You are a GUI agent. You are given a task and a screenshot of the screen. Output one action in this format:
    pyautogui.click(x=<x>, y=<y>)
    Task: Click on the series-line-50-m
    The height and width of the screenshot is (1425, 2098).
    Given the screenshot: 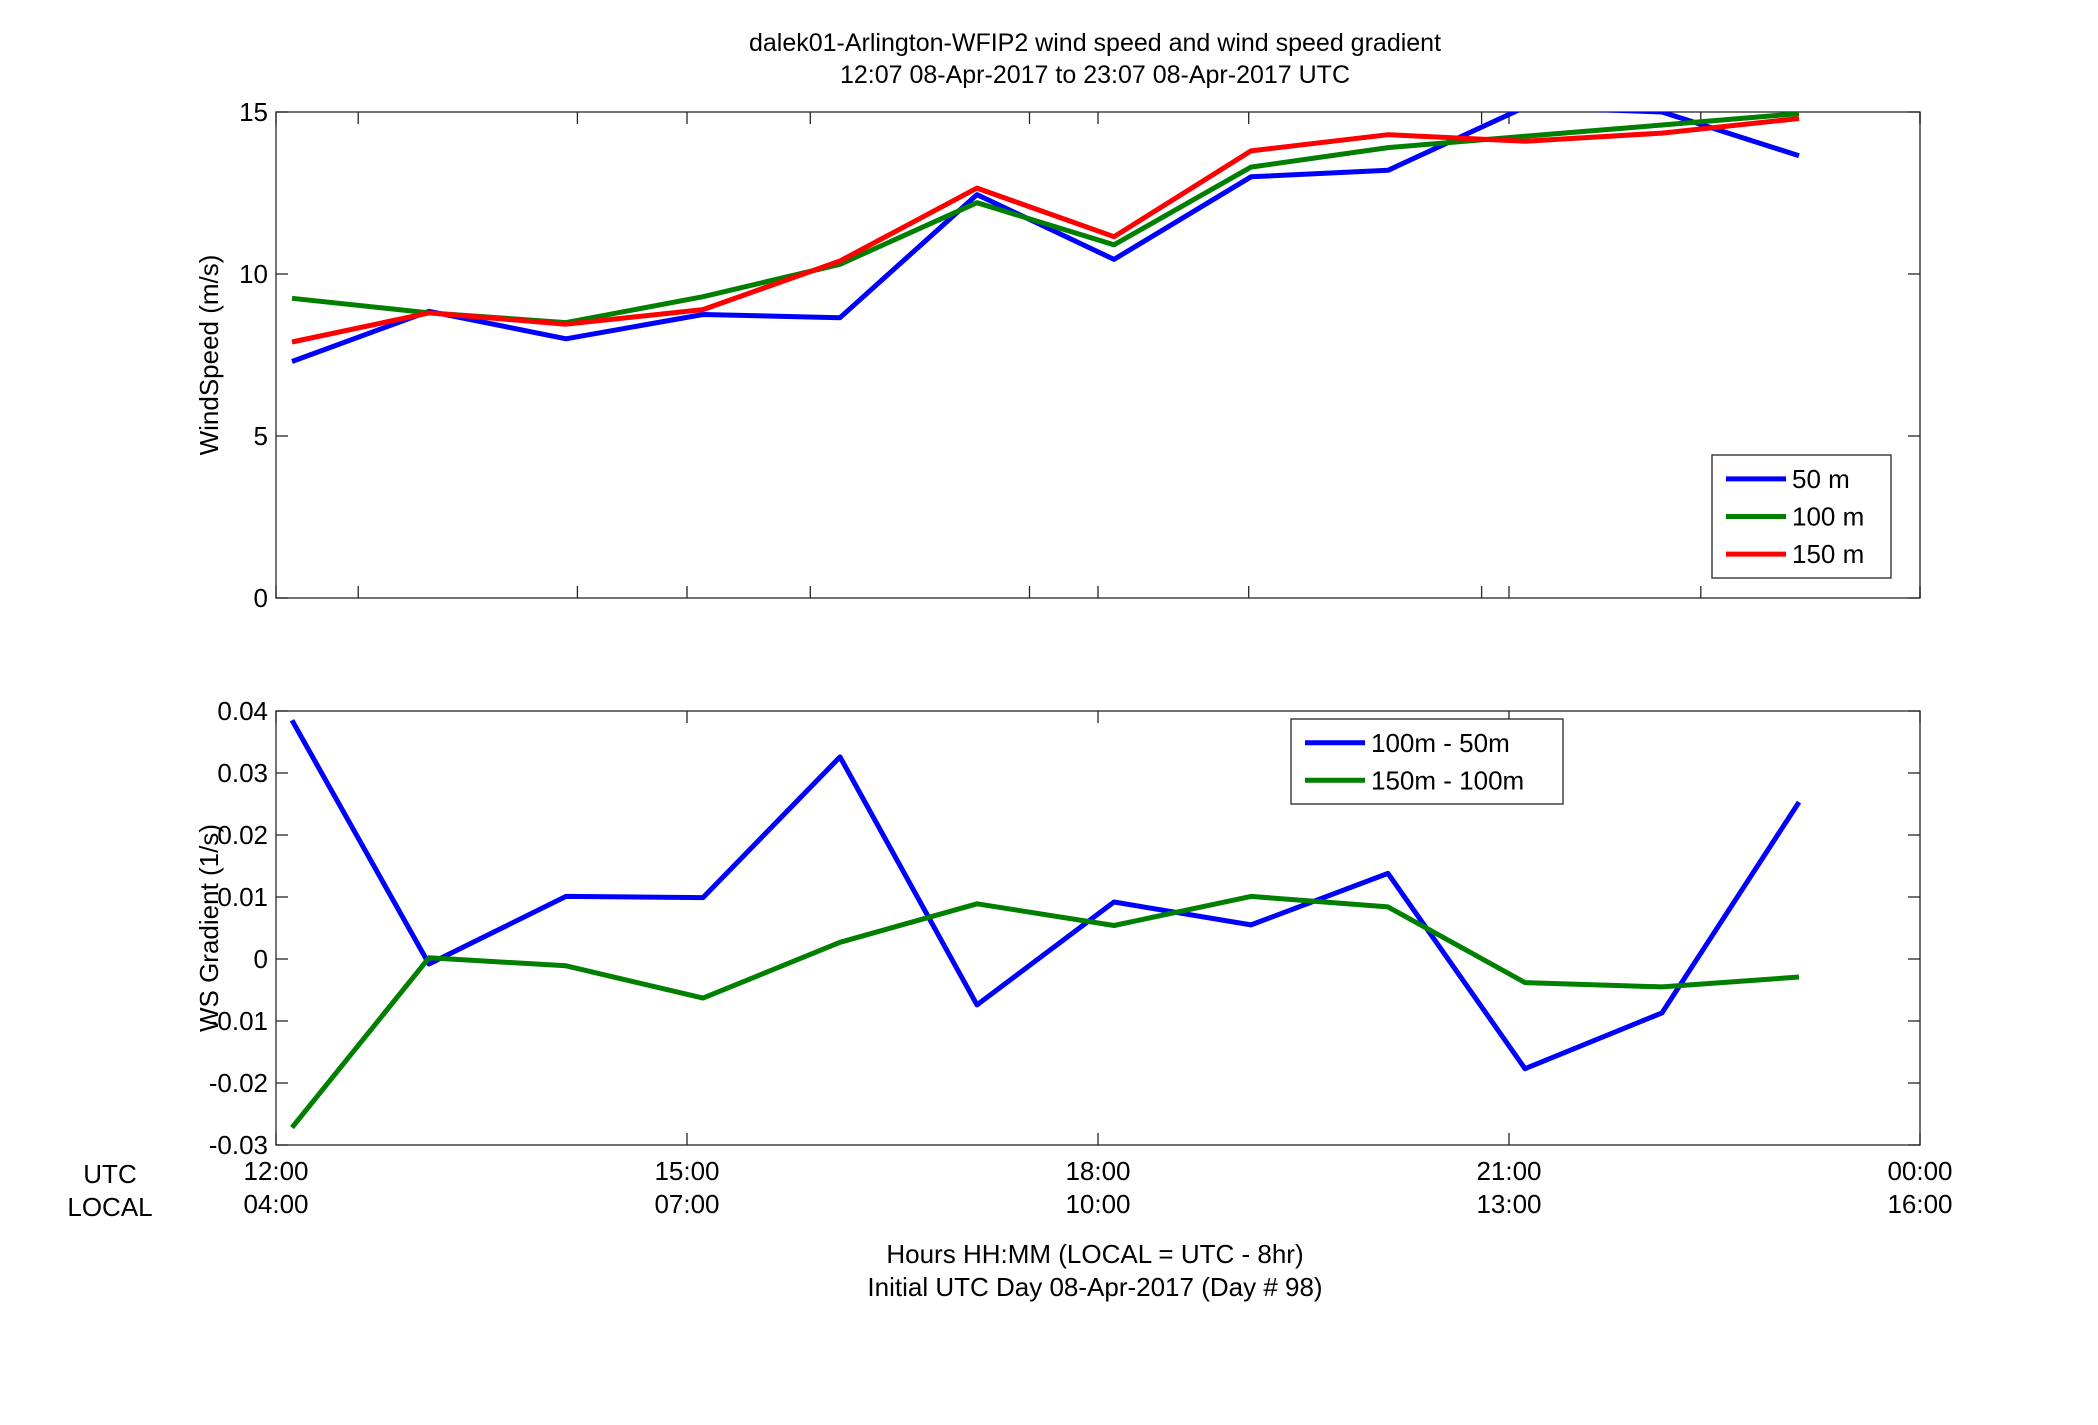 What is the action you would take?
    pyautogui.click(x=1045, y=238)
    